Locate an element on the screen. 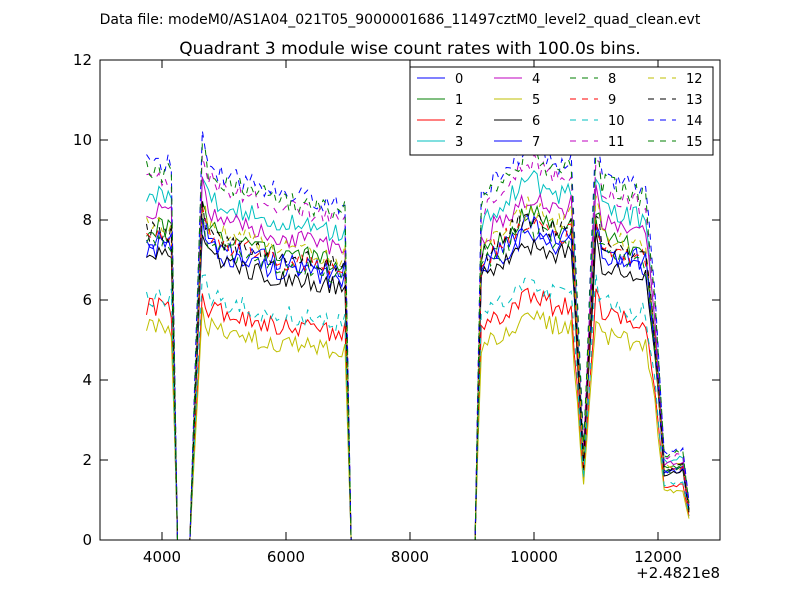 This screenshot has width=800, height=600. legend-label-15: 15 is located at coordinates (694, 142).